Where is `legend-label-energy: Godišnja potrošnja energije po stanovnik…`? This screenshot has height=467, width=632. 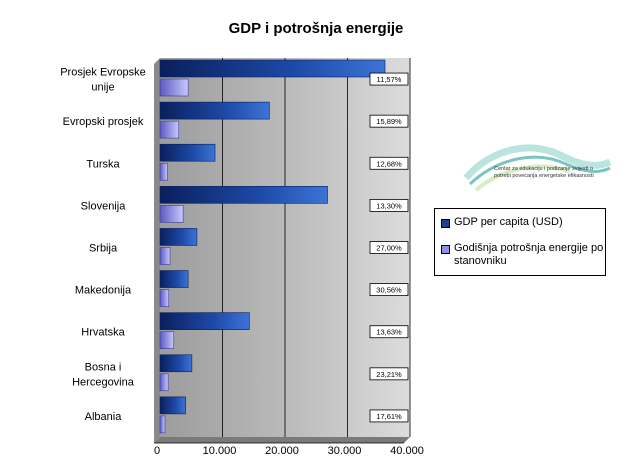
legend-label-energy: Godišnja potrošnja energije po stanovnik… is located at coordinates (529, 254).